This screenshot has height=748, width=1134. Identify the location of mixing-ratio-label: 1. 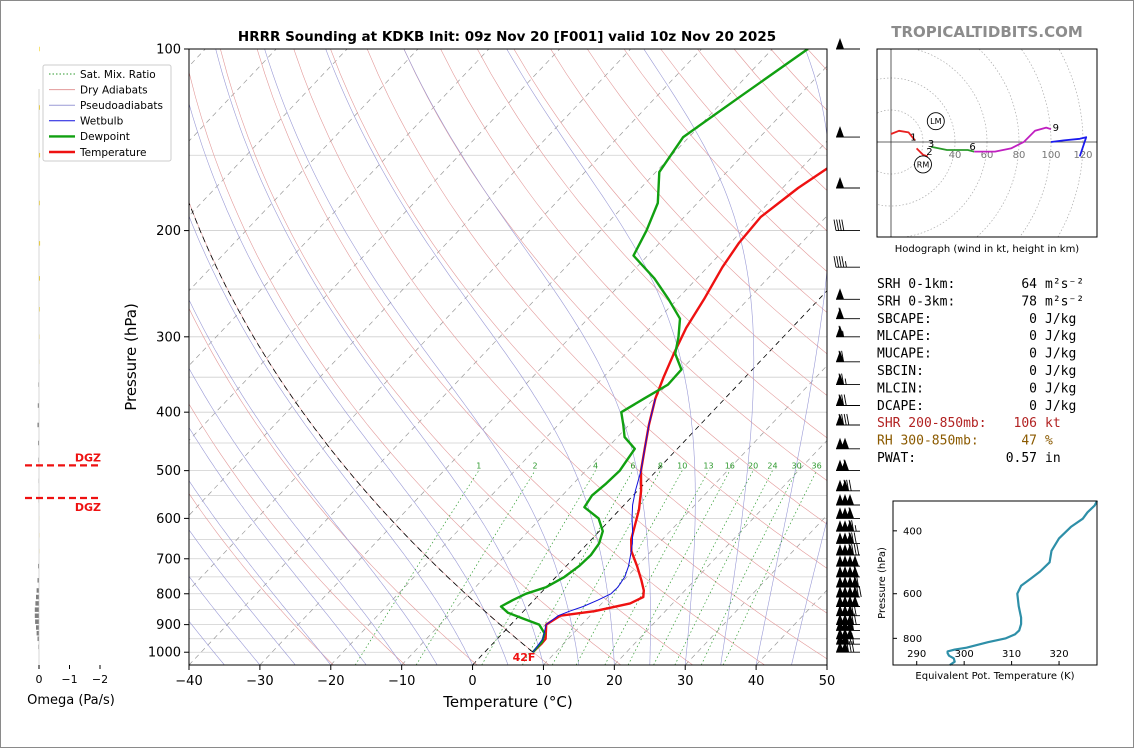
(478, 466).